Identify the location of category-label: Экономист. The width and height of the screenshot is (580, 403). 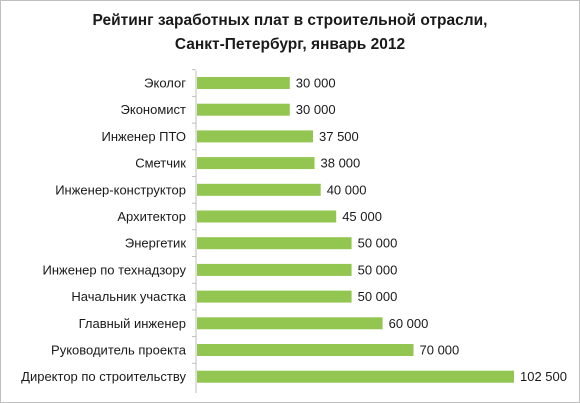
(154, 109).